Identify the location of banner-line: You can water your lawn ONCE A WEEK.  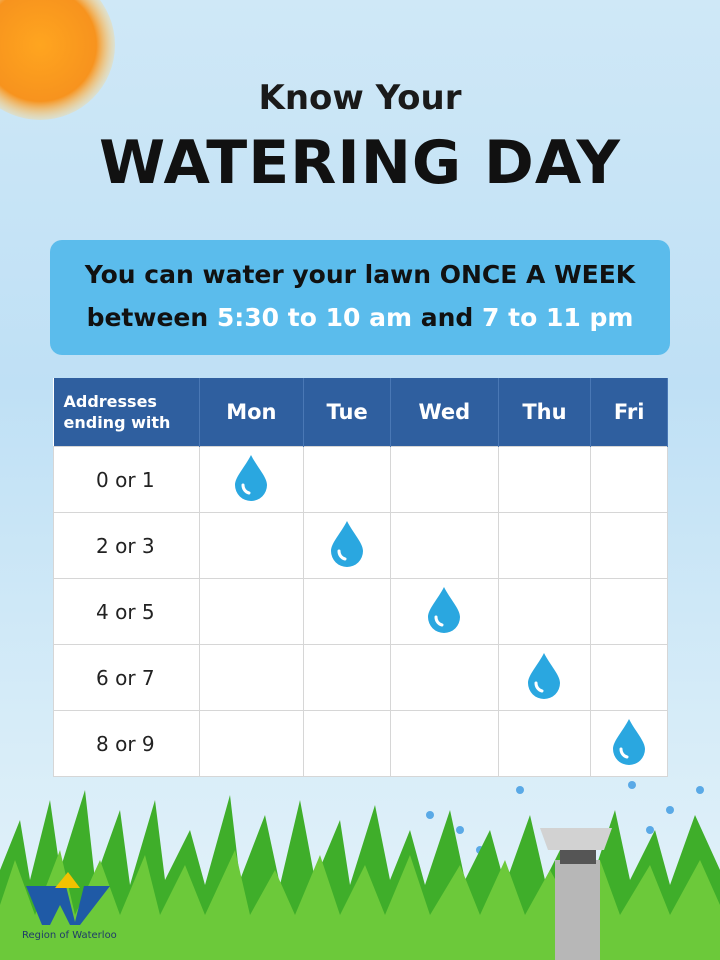
(360, 274).